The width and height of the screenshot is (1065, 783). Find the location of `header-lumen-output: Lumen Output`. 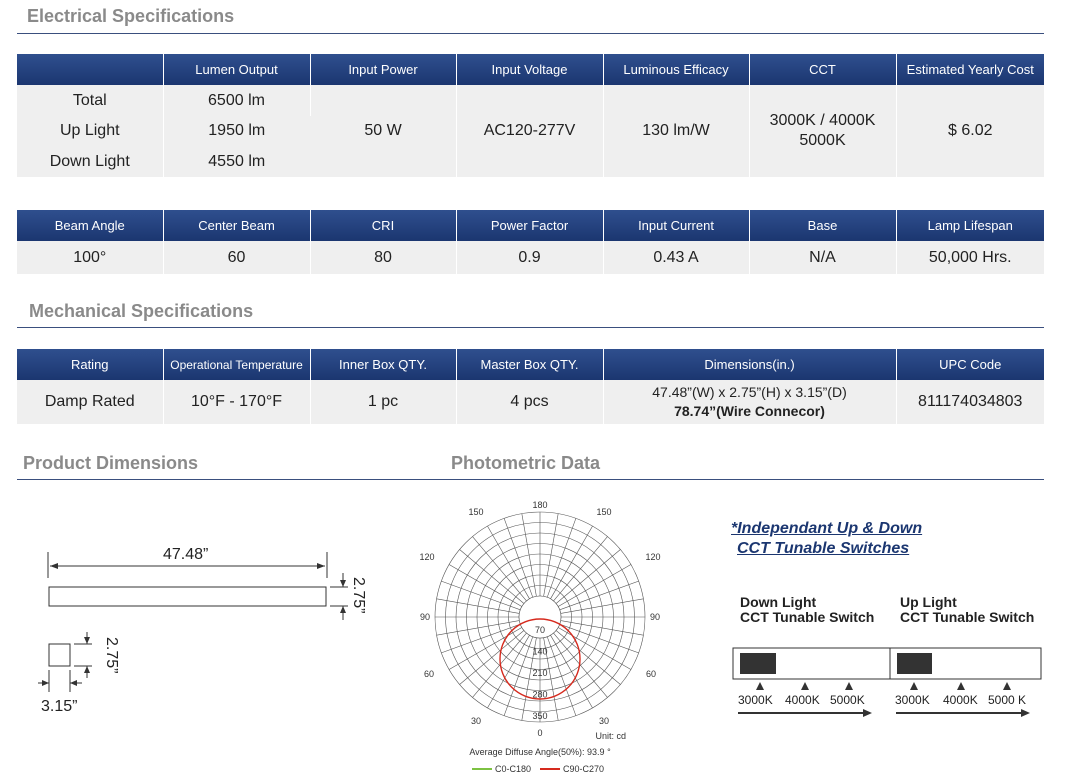

header-lumen-output: Lumen Output is located at coordinates (237, 69).